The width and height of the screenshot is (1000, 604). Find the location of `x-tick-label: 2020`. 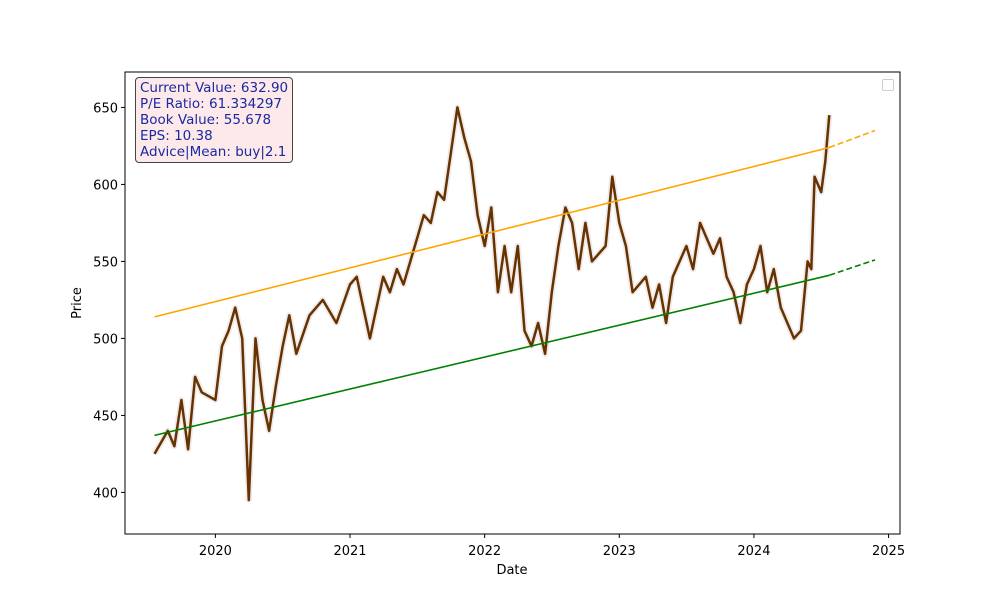

x-tick-label: 2020 is located at coordinates (215, 551).